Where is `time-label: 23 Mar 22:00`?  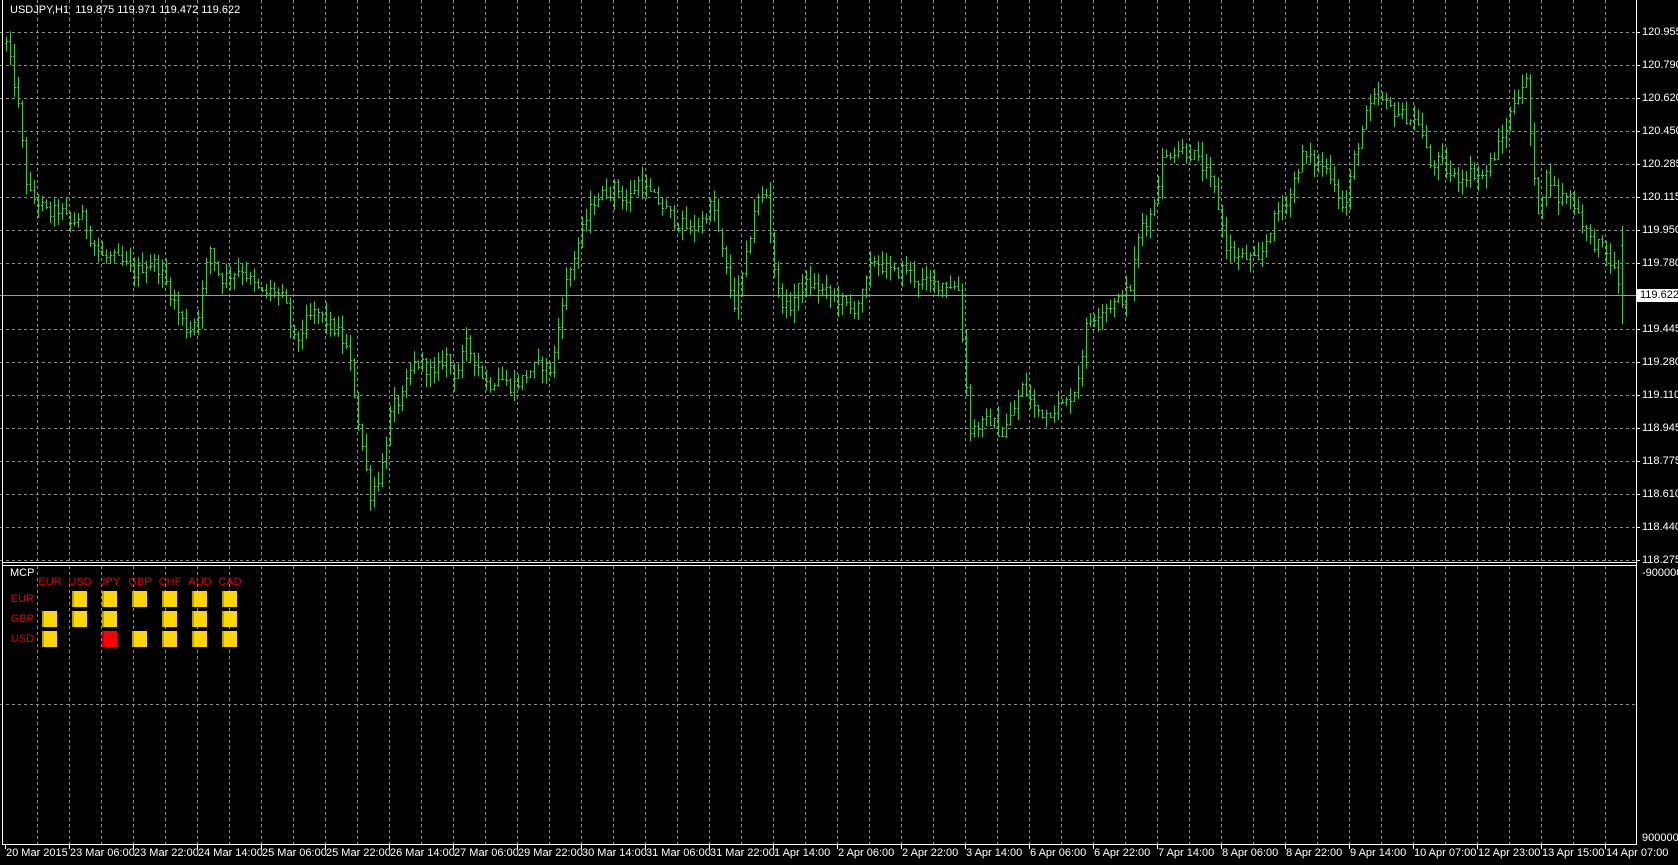 time-label: 23 Mar 22:00 is located at coordinates (166, 853).